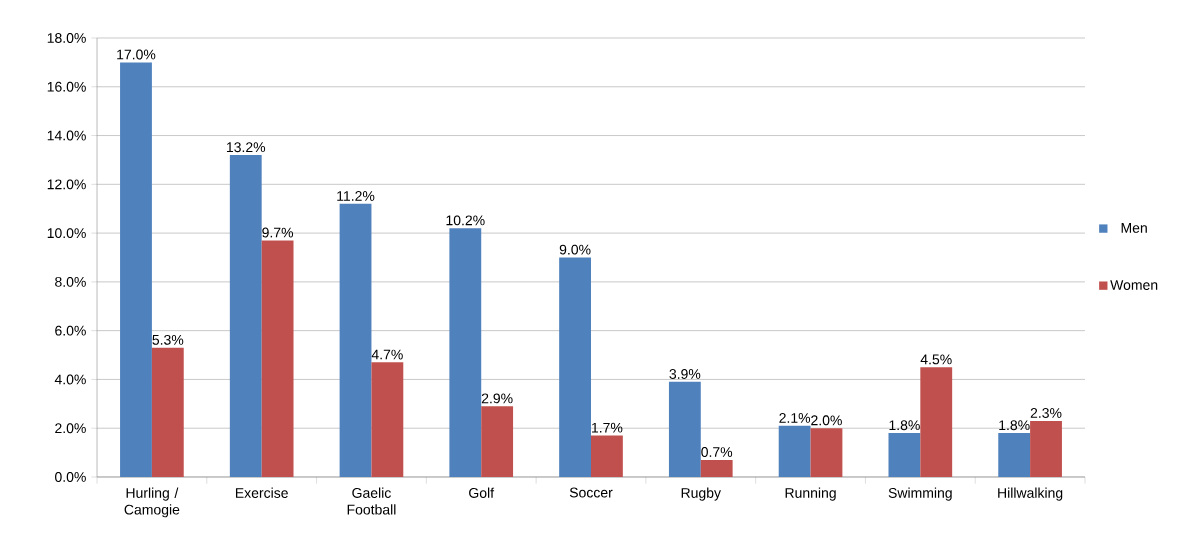  What do you see at coordinates (278, 232) in the screenshot?
I see `data-label: 9.7%` at bounding box center [278, 232].